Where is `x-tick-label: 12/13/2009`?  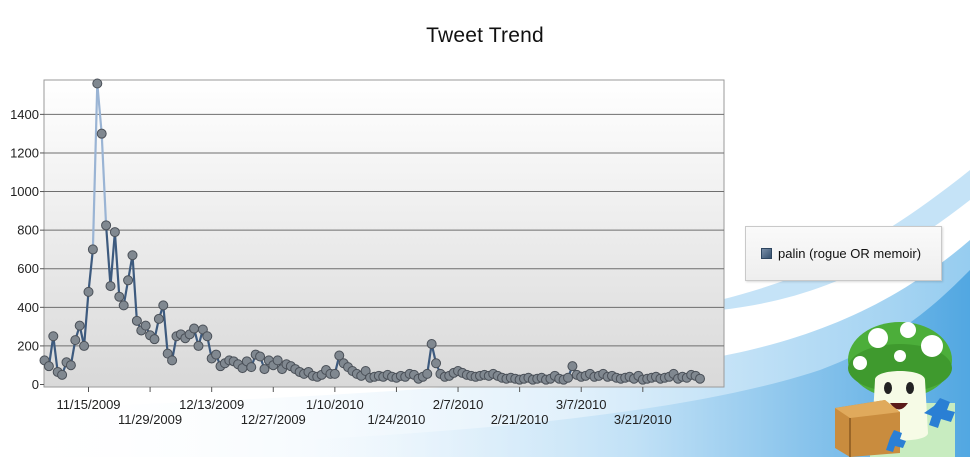 x-tick-label: 12/13/2009 is located at coordinates (211, 404).